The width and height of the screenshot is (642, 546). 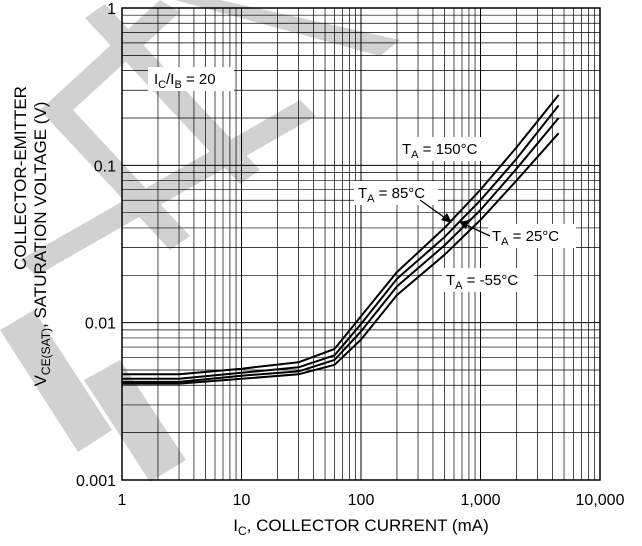 I want to click on series-label-minus55c: TA = -55°C, so click(x=482, y=282).